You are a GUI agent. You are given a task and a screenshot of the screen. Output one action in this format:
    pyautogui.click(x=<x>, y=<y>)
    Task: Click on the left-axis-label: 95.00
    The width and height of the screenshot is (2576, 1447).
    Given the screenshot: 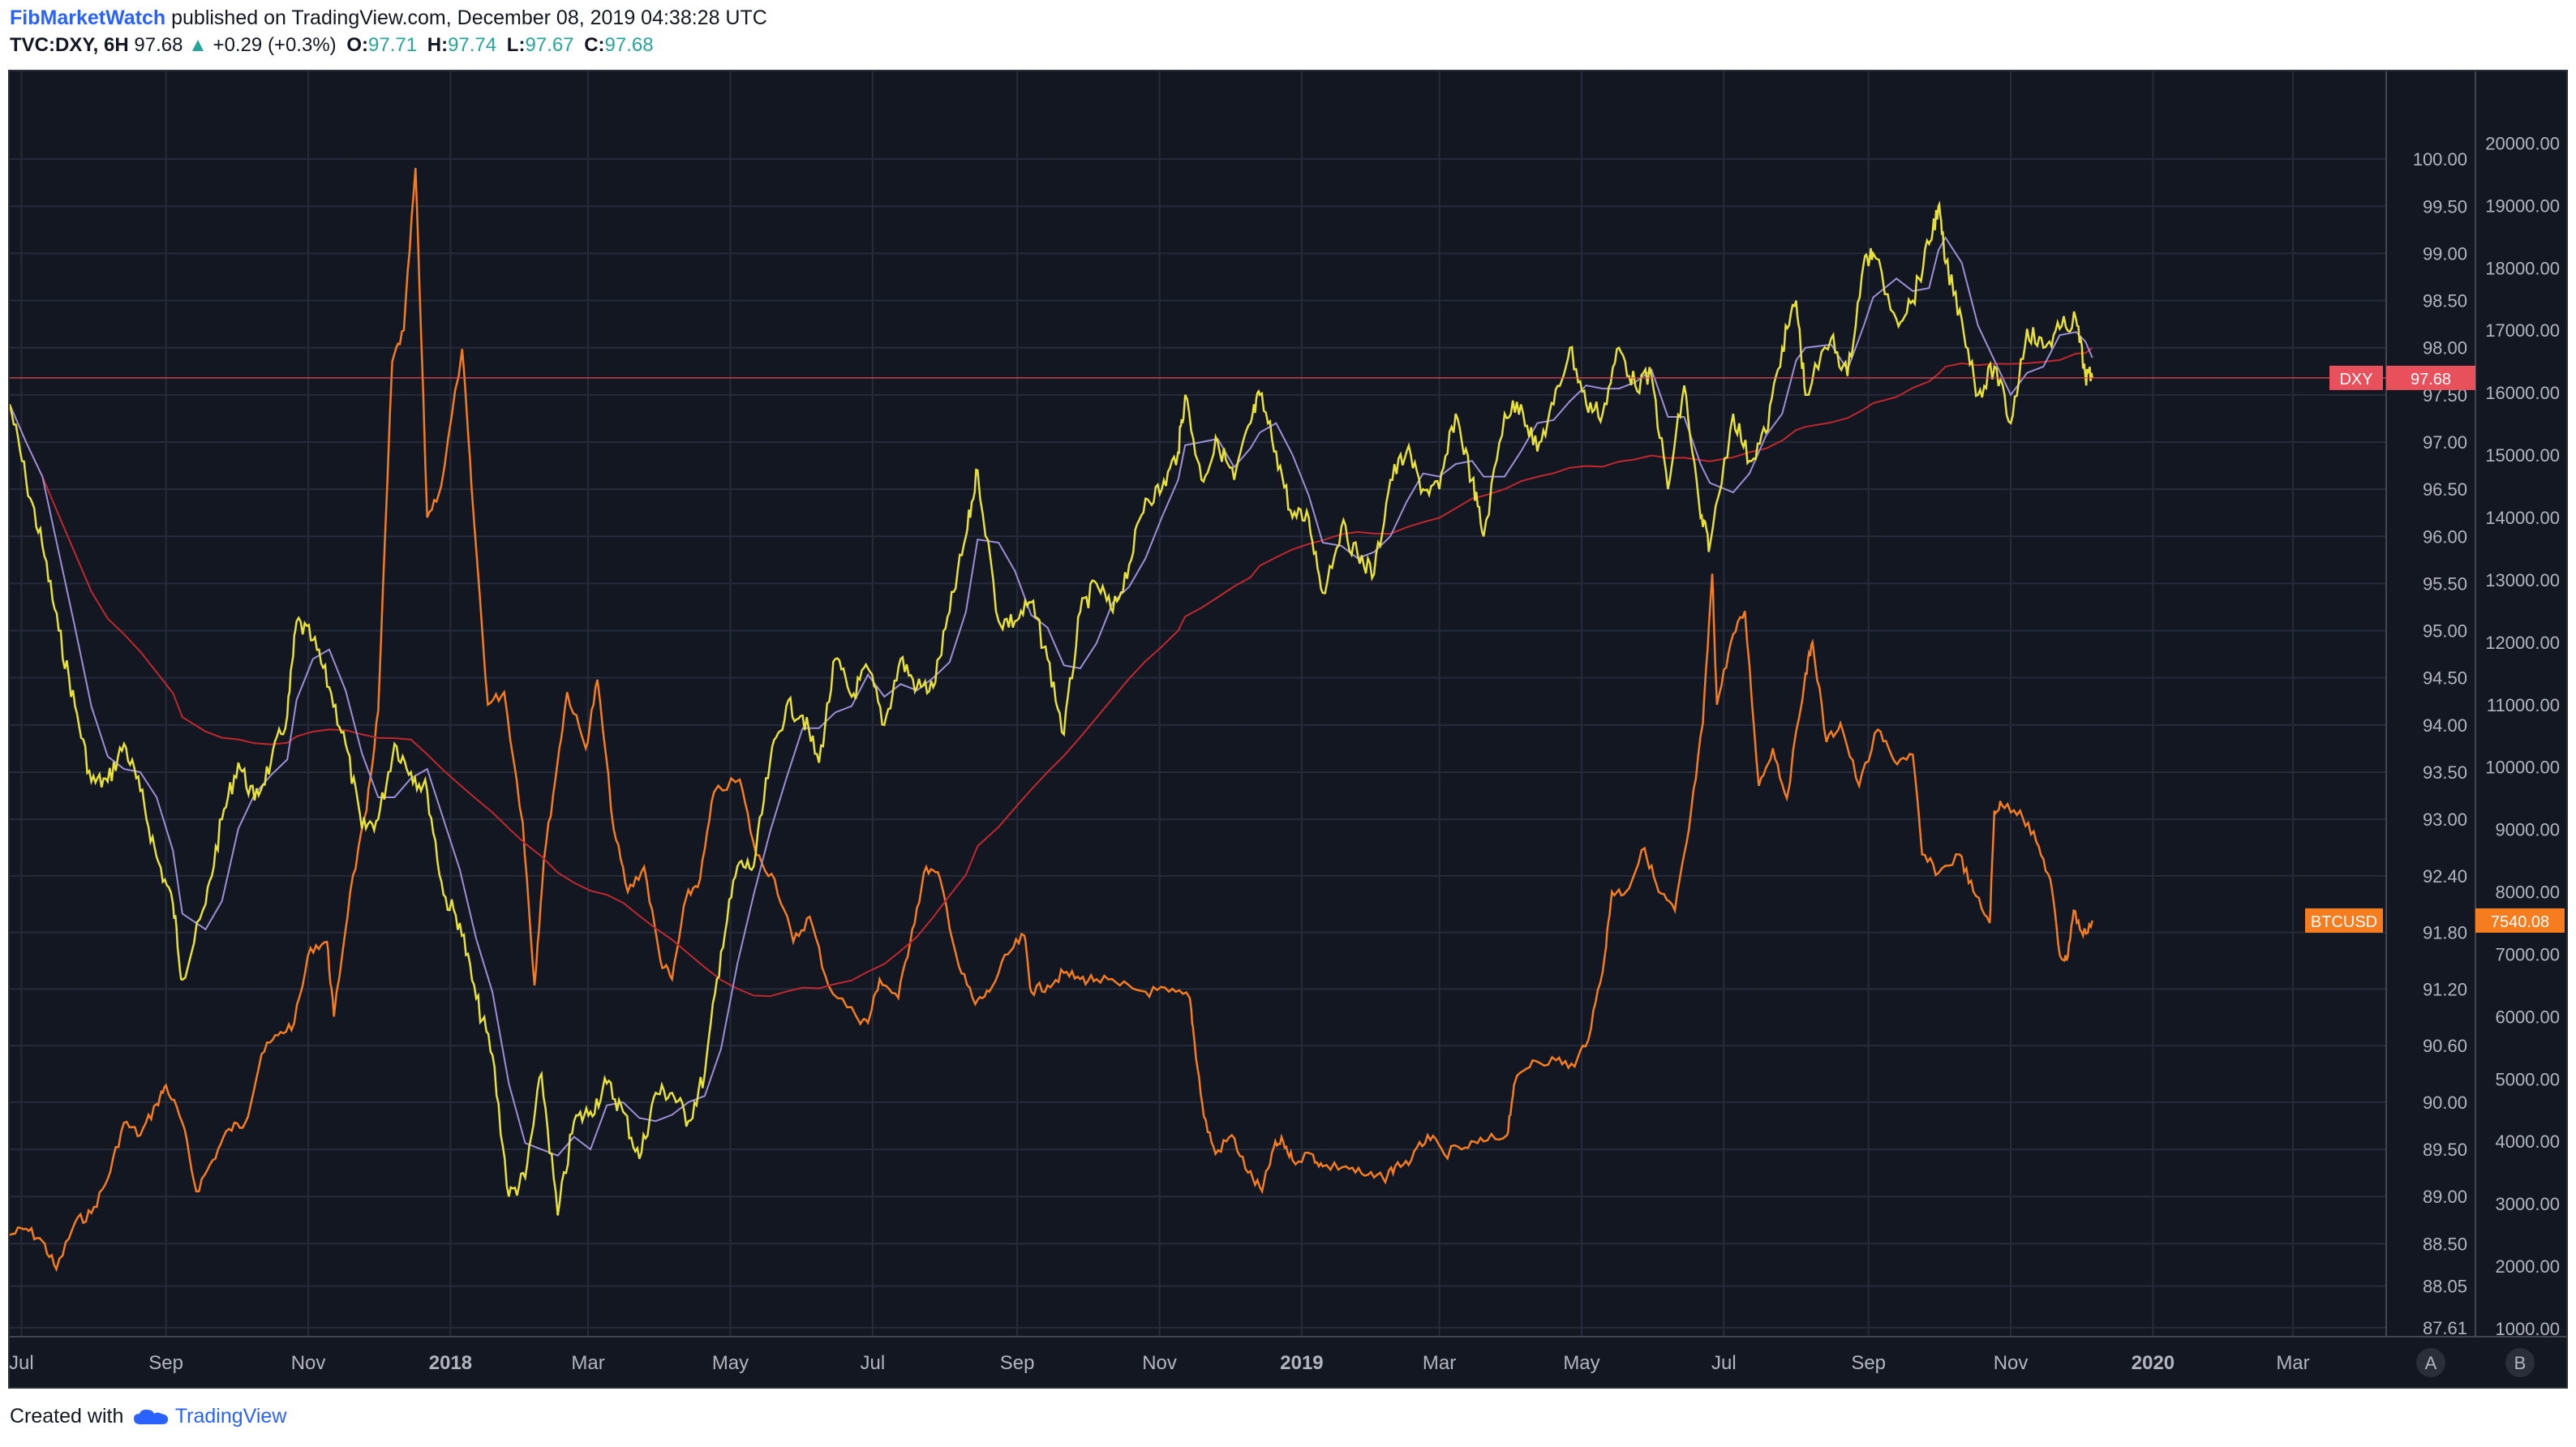 What is the action you would take?
    pyautogui.click(x=2445, y=631)
    